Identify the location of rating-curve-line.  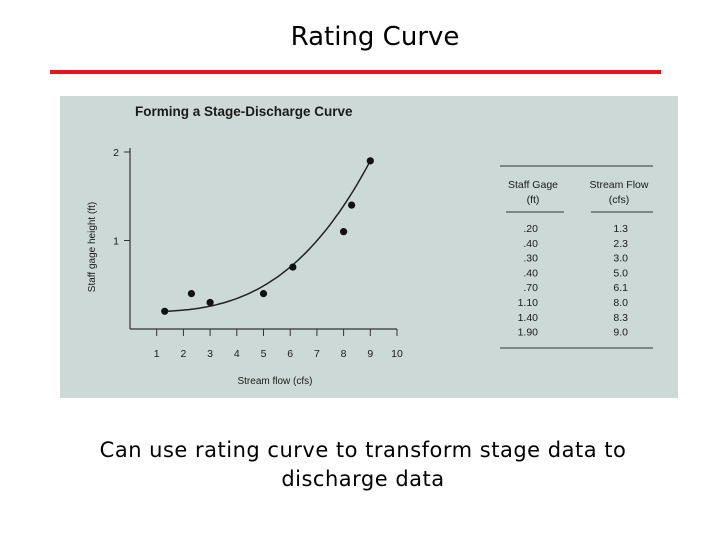
(267, 236).